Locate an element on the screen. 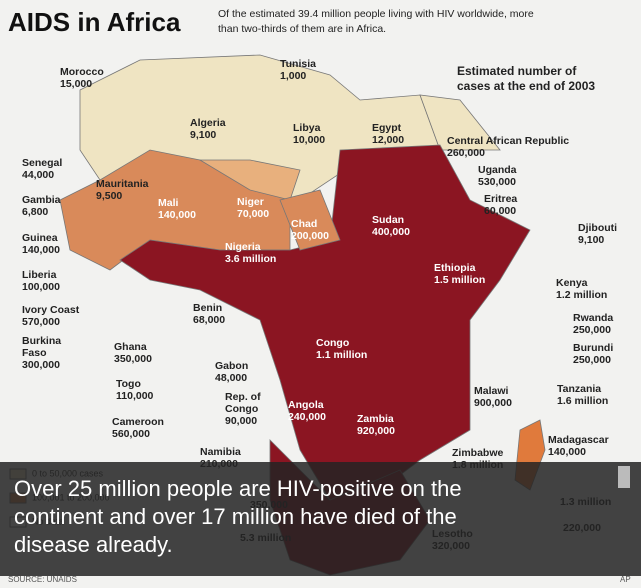 The width and height of the screenshot is (641, 588). chad is located at coordinates (310, 220).